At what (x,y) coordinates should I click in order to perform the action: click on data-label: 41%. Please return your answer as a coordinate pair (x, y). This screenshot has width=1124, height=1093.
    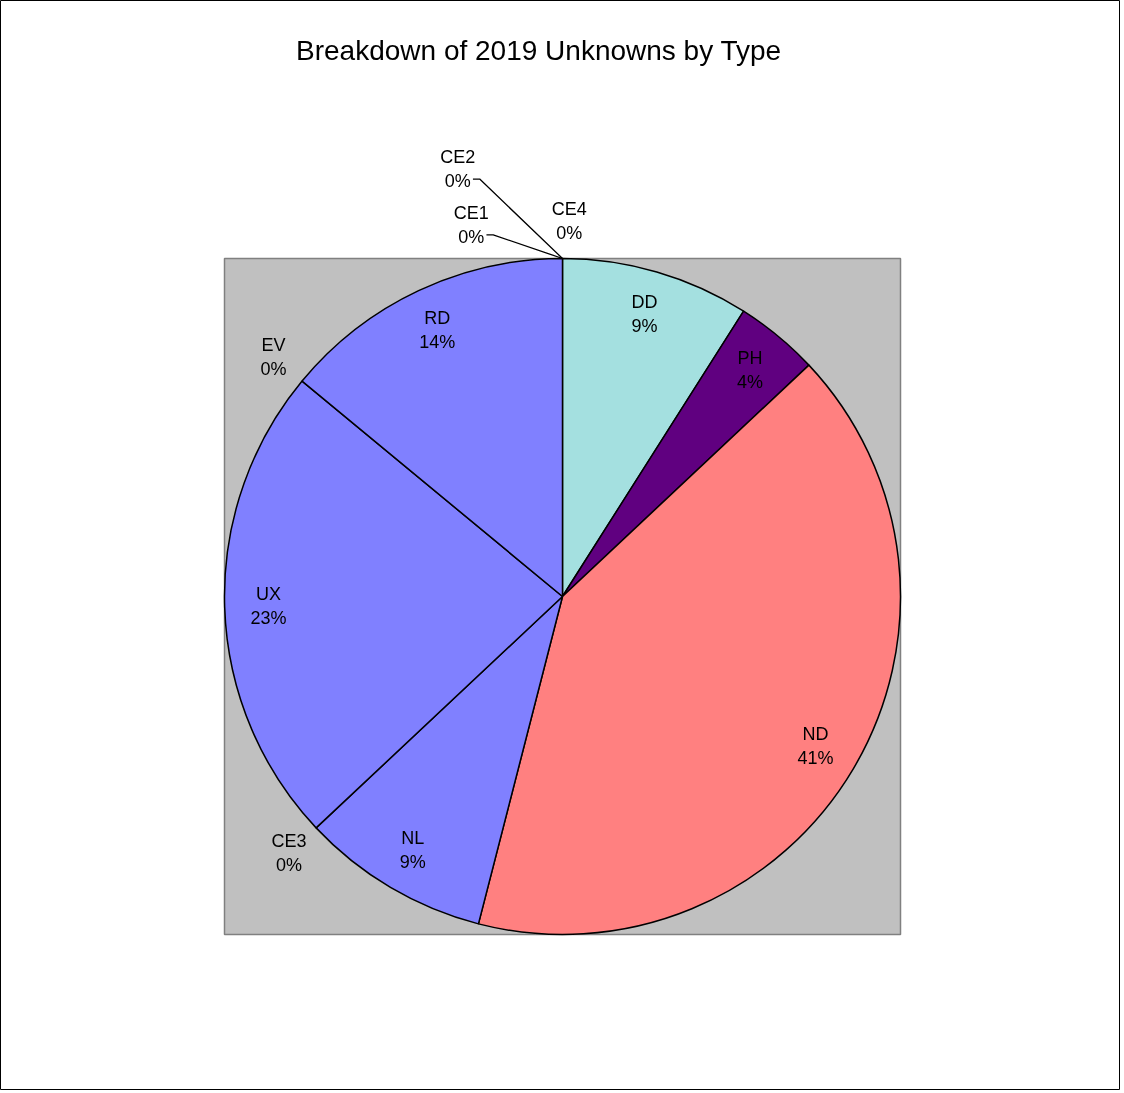
    Looking at the image, I should click on (815, 758).